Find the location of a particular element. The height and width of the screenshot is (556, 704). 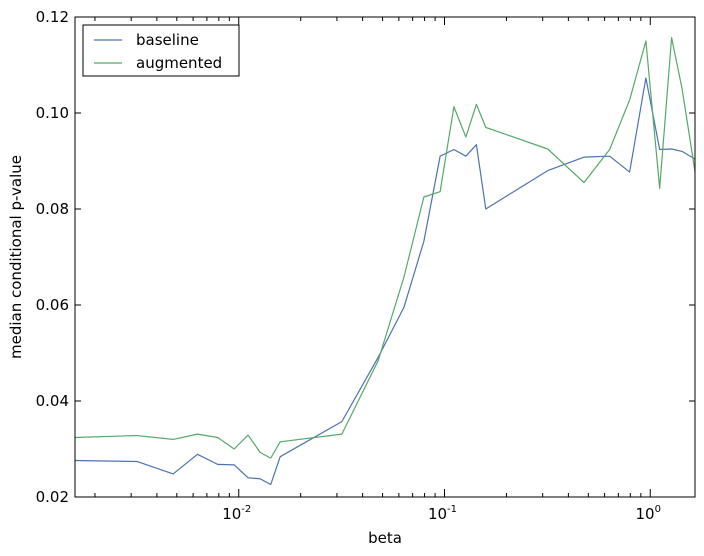

legend-label-baseline: baseline is located at coordinates (167, 40).